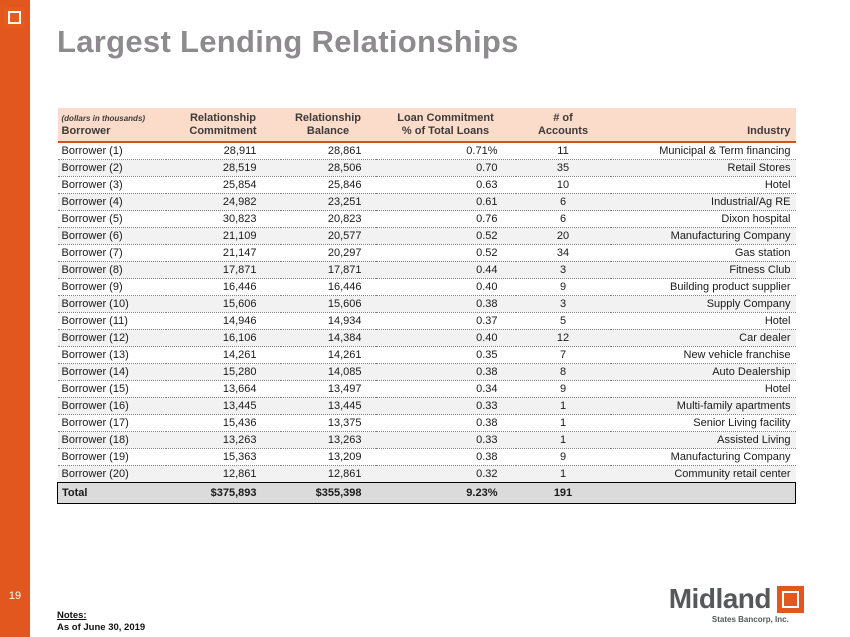  I want to click on table-cell: Municipal & Term financing, so click(703, 151).